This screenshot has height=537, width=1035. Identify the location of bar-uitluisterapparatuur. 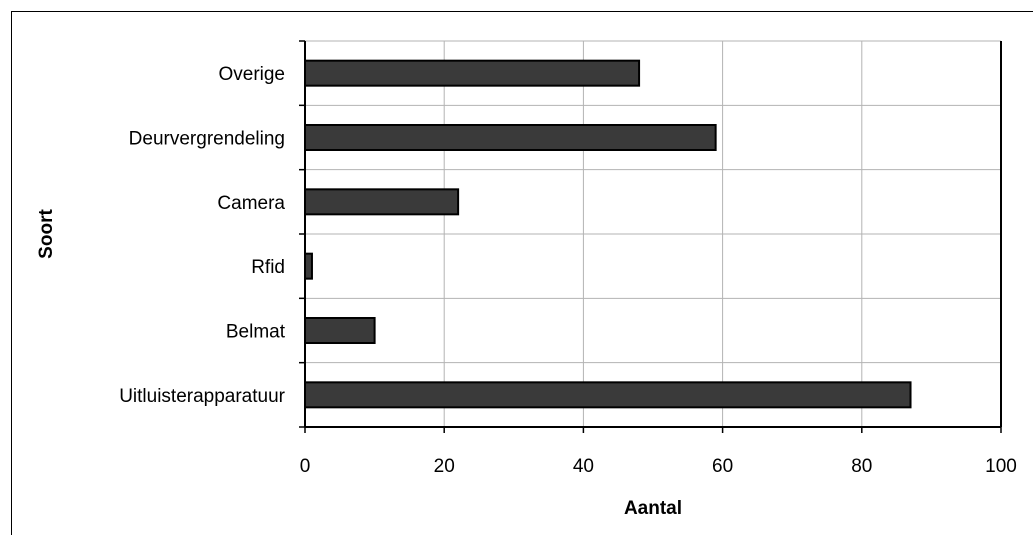
(608, 395).